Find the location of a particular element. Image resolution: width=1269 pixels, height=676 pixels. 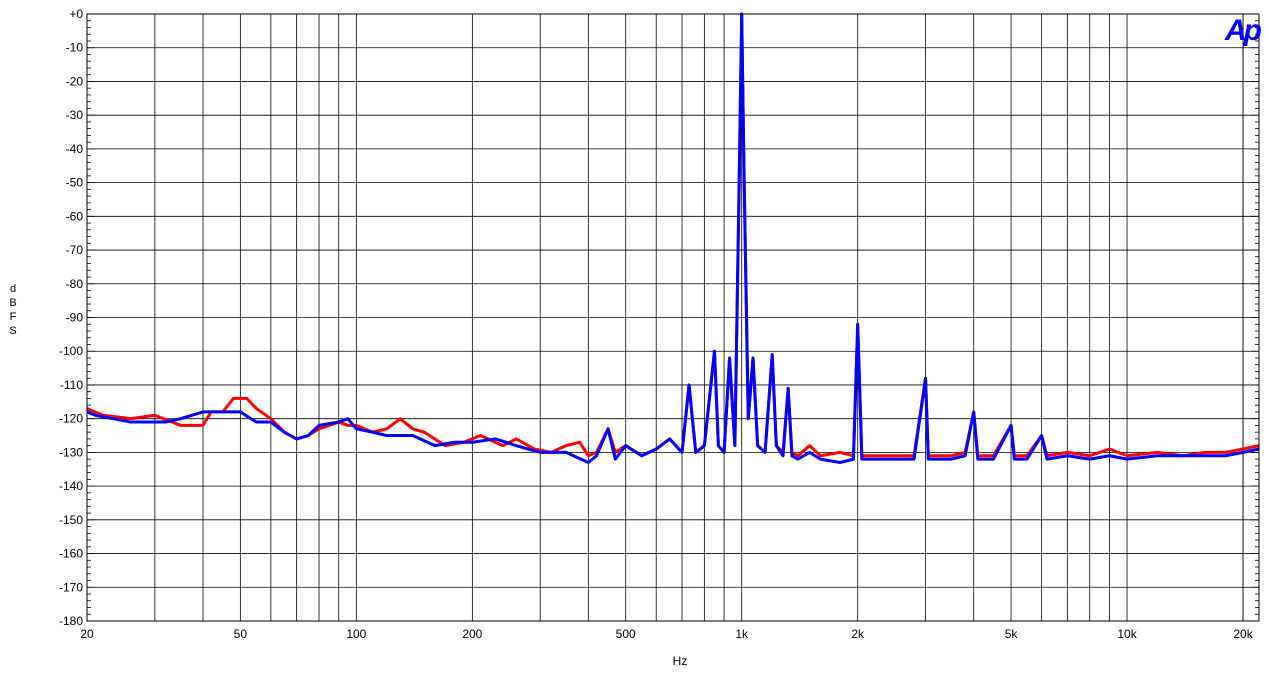

y-tick-label: +0 is located at coordinates (76, 14).